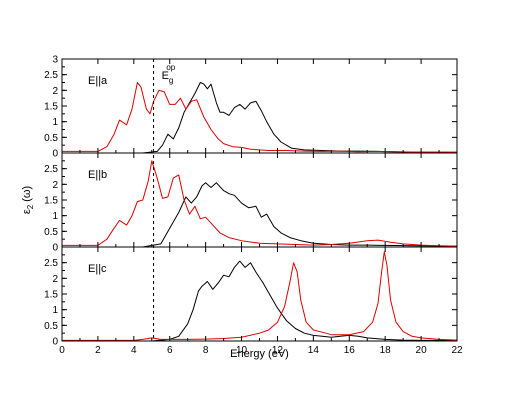 This screenshot has width=518, height=400. Describe the element at coordinates (260, 215) in the screenshot. I see `panel-2-series-black` at that location.